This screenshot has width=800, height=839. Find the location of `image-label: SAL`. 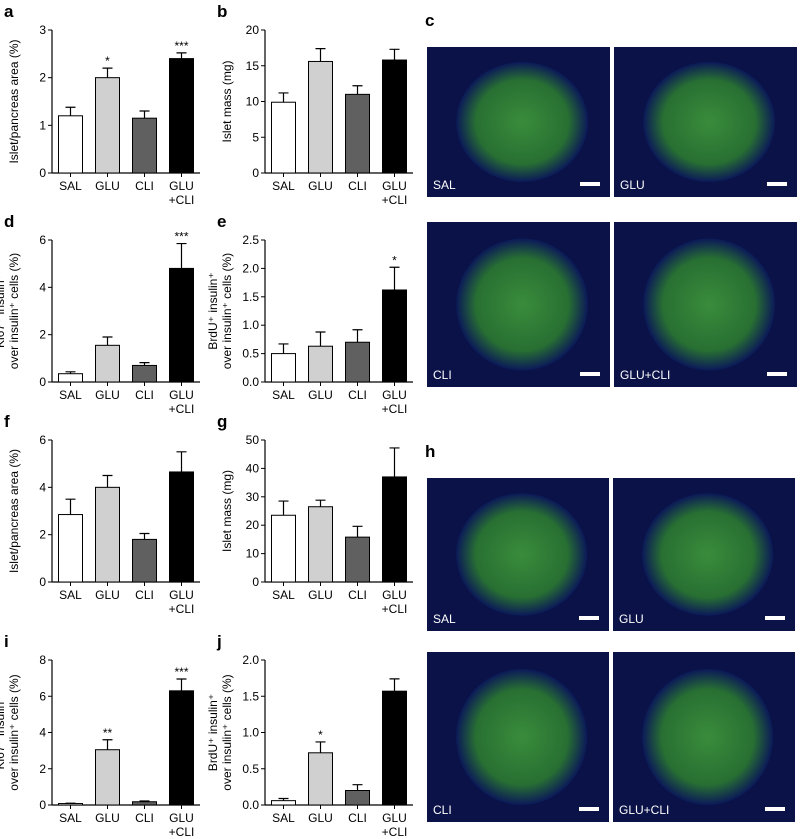

image-label: SAL is located at coordinates (444, 619).